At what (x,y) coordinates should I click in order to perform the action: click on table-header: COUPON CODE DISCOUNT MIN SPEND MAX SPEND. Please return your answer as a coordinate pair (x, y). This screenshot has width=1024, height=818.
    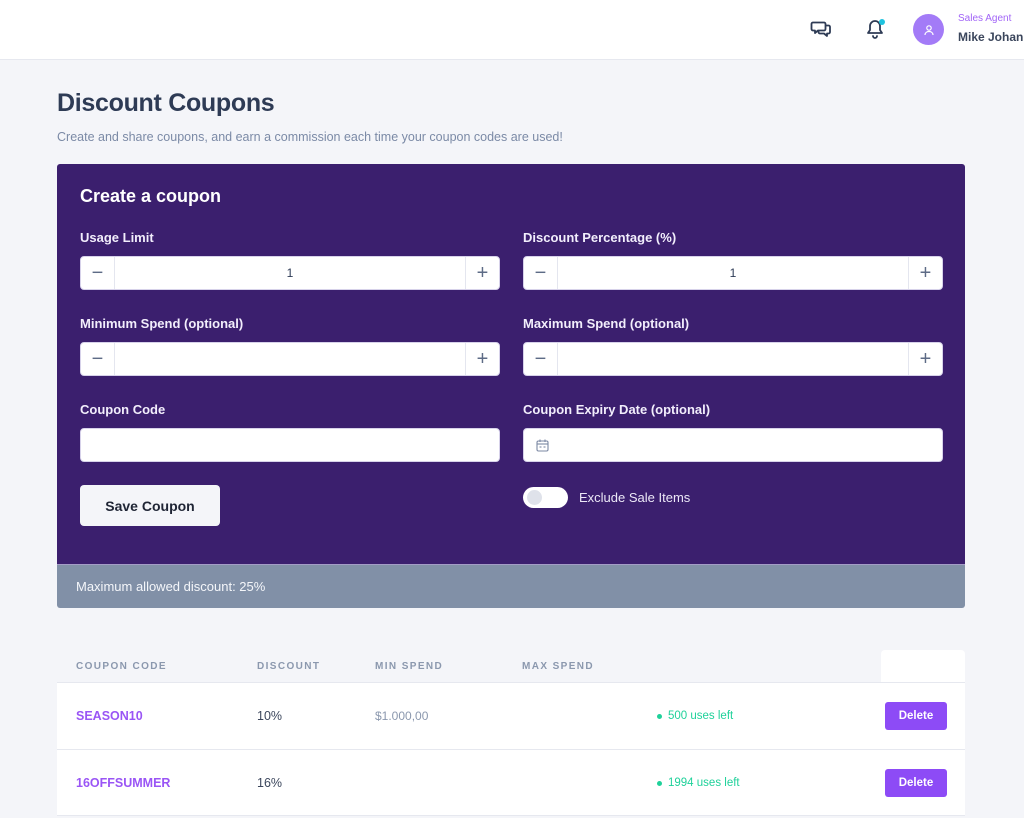
    Looking at the image, I should click on (511, 666).